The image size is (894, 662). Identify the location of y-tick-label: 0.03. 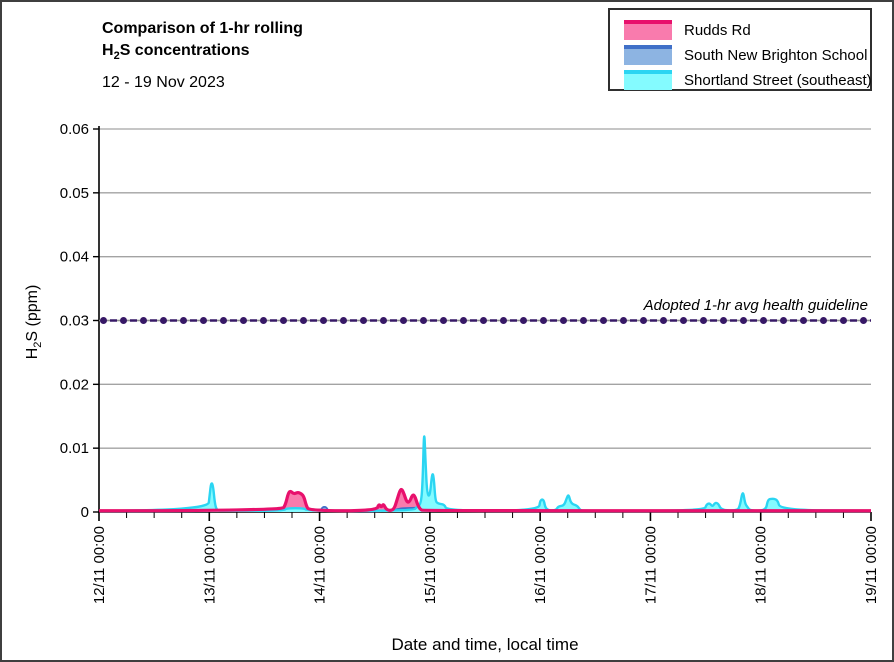
(74, 321).